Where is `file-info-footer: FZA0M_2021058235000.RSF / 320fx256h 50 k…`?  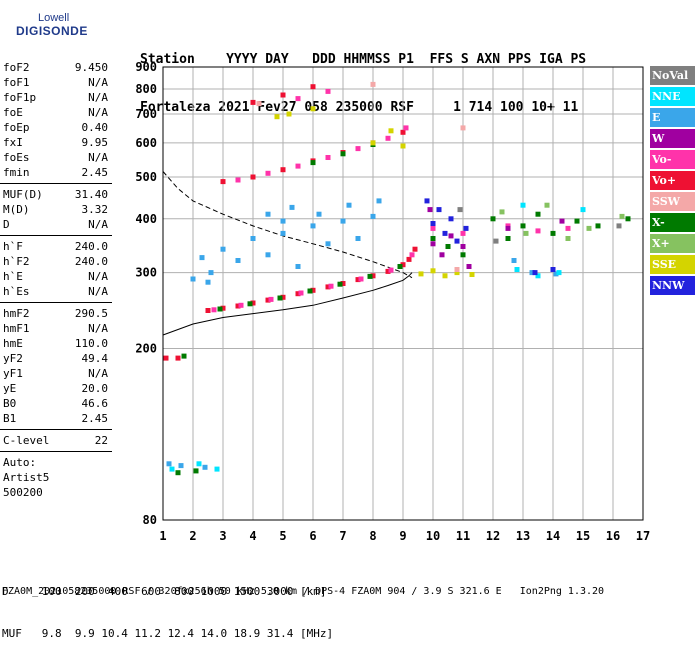
file-info-footer: FZA0M_2021058235000.RSF / 320fx256h 50 k… is located at coordinates (303, 591).